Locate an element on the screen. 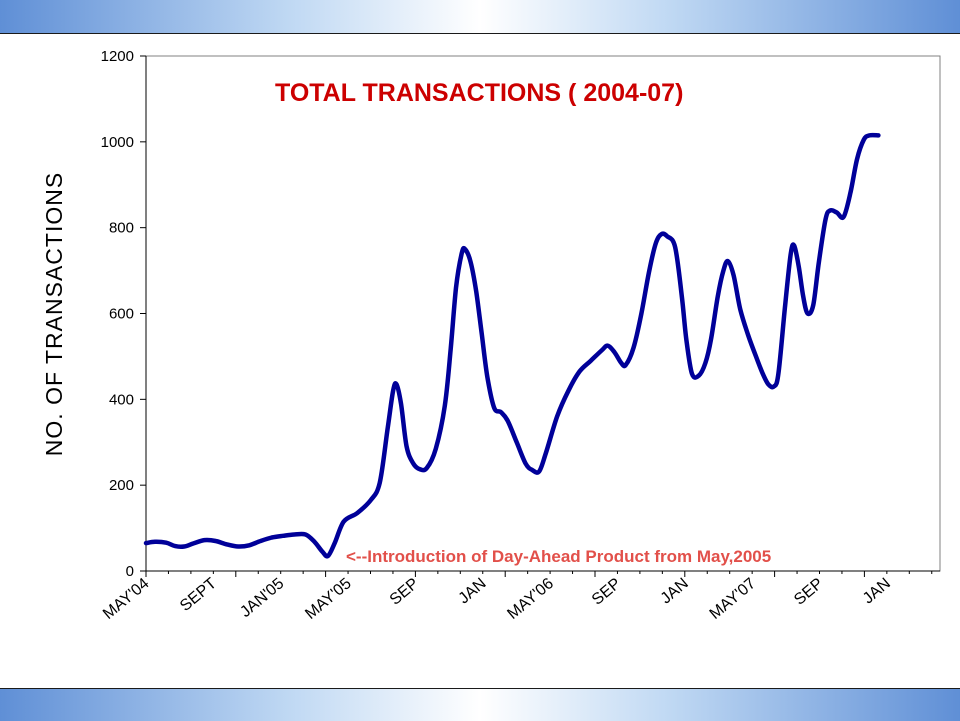 This screenshot has height=721, width=960. x-tick-label: MAY'04 is located at coordinates (126, 599).